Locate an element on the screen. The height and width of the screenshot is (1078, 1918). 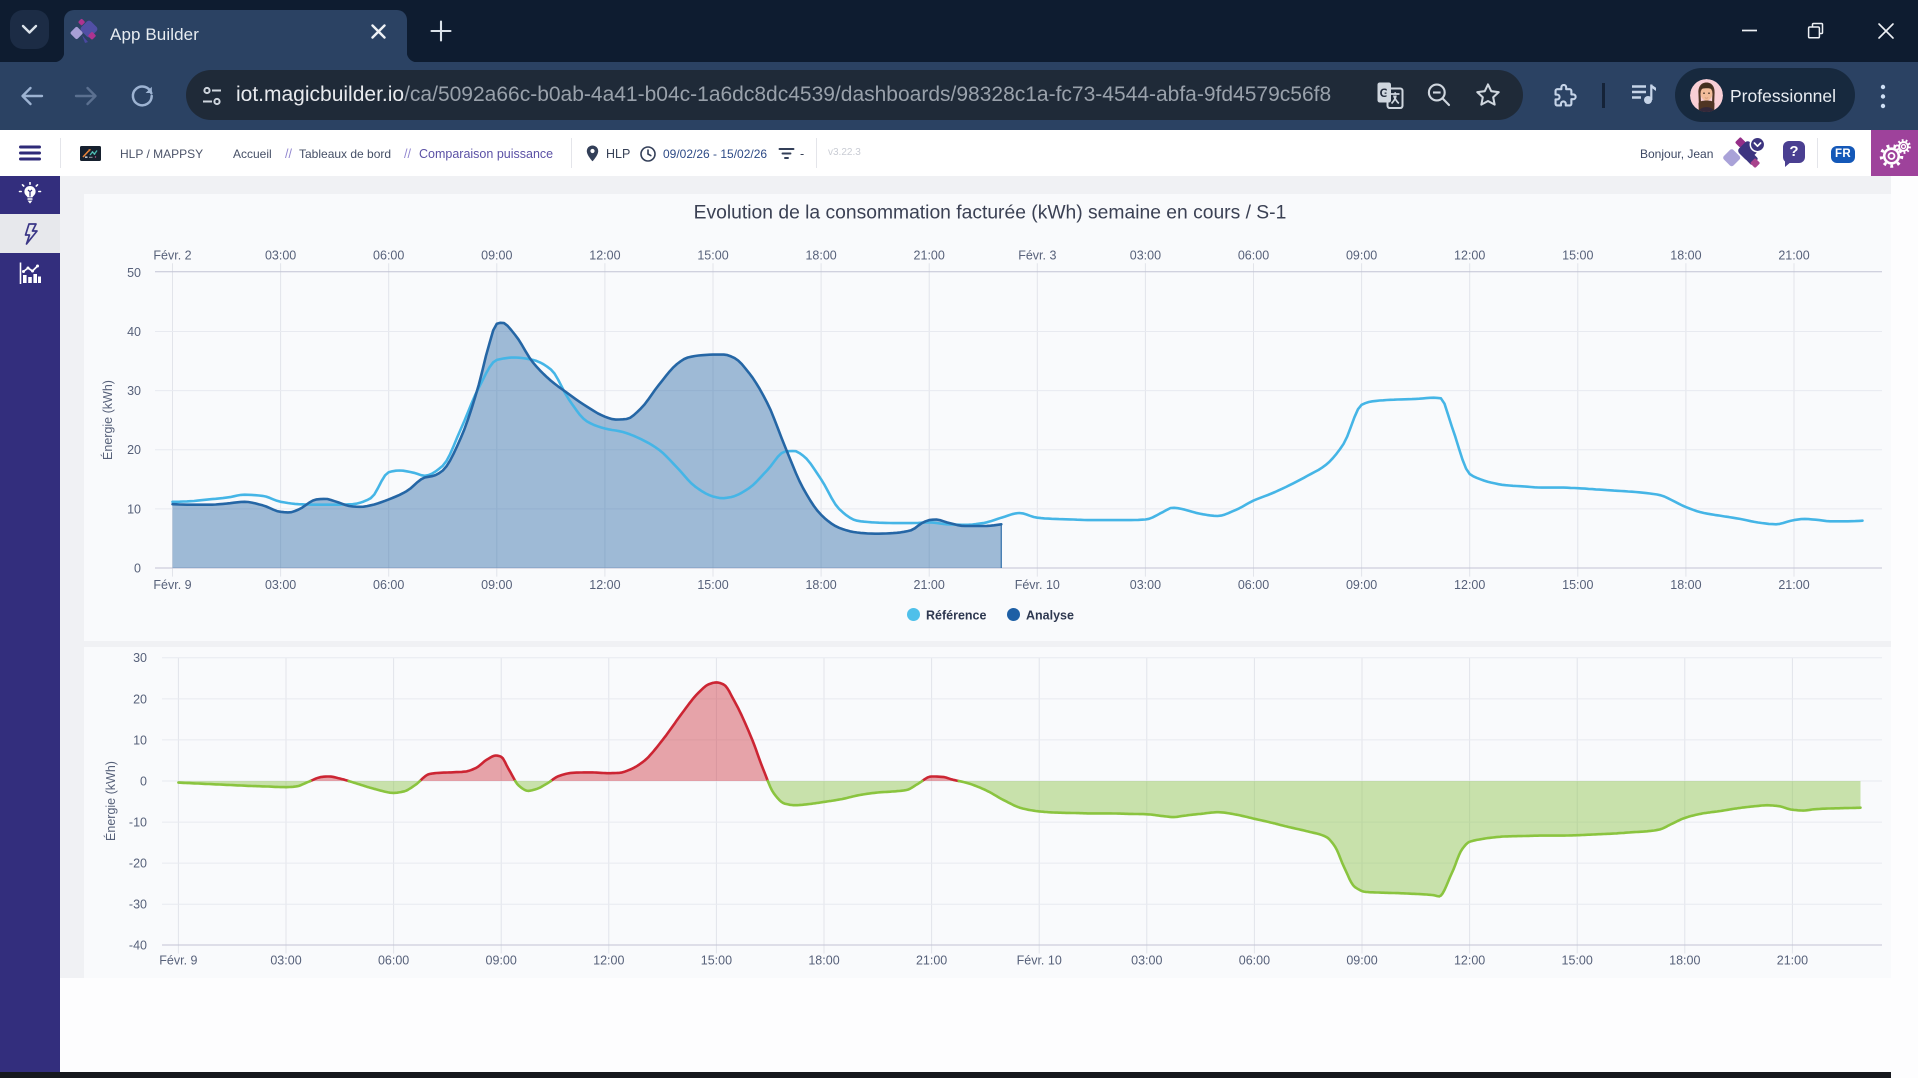
svg-text: Référence is located at coordinates (956, 616).